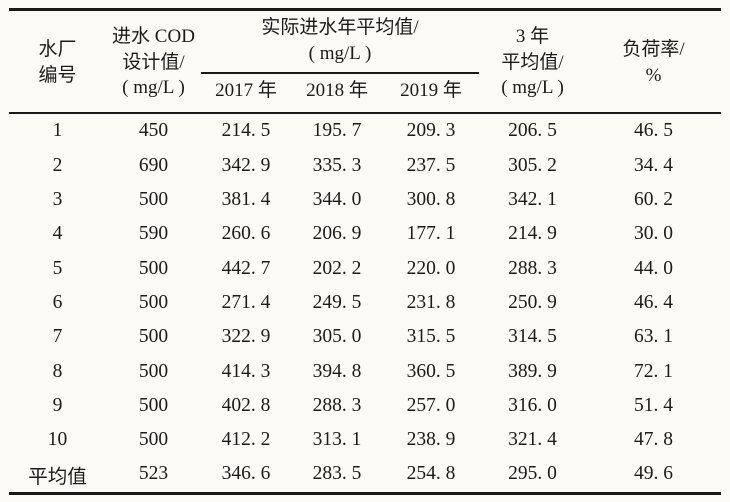 The height and width of the screenshot is (502, 730). Describe the element at coordinates (653, 130) in the screenshot. I see `value-cell: 46. 5` at that location.